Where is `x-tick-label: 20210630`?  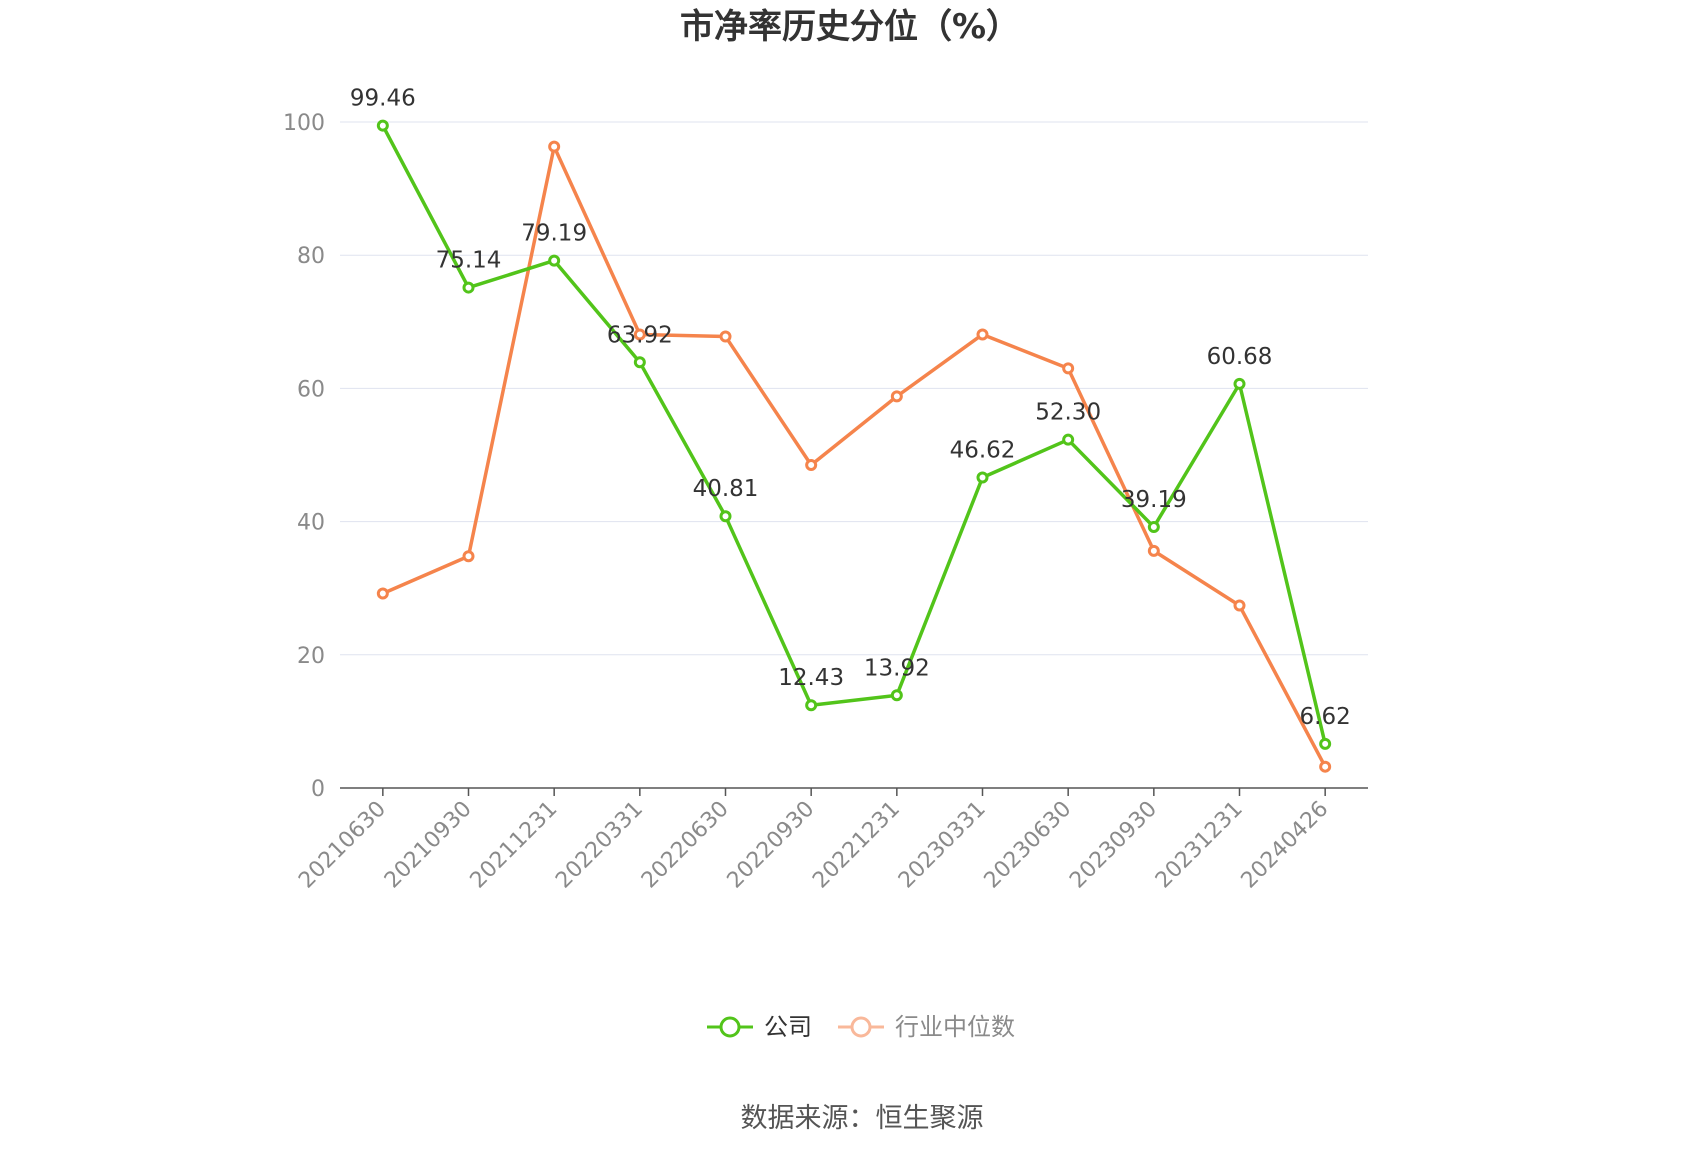
x-tick-label: 20210630 is located at coordinates (342, 845).